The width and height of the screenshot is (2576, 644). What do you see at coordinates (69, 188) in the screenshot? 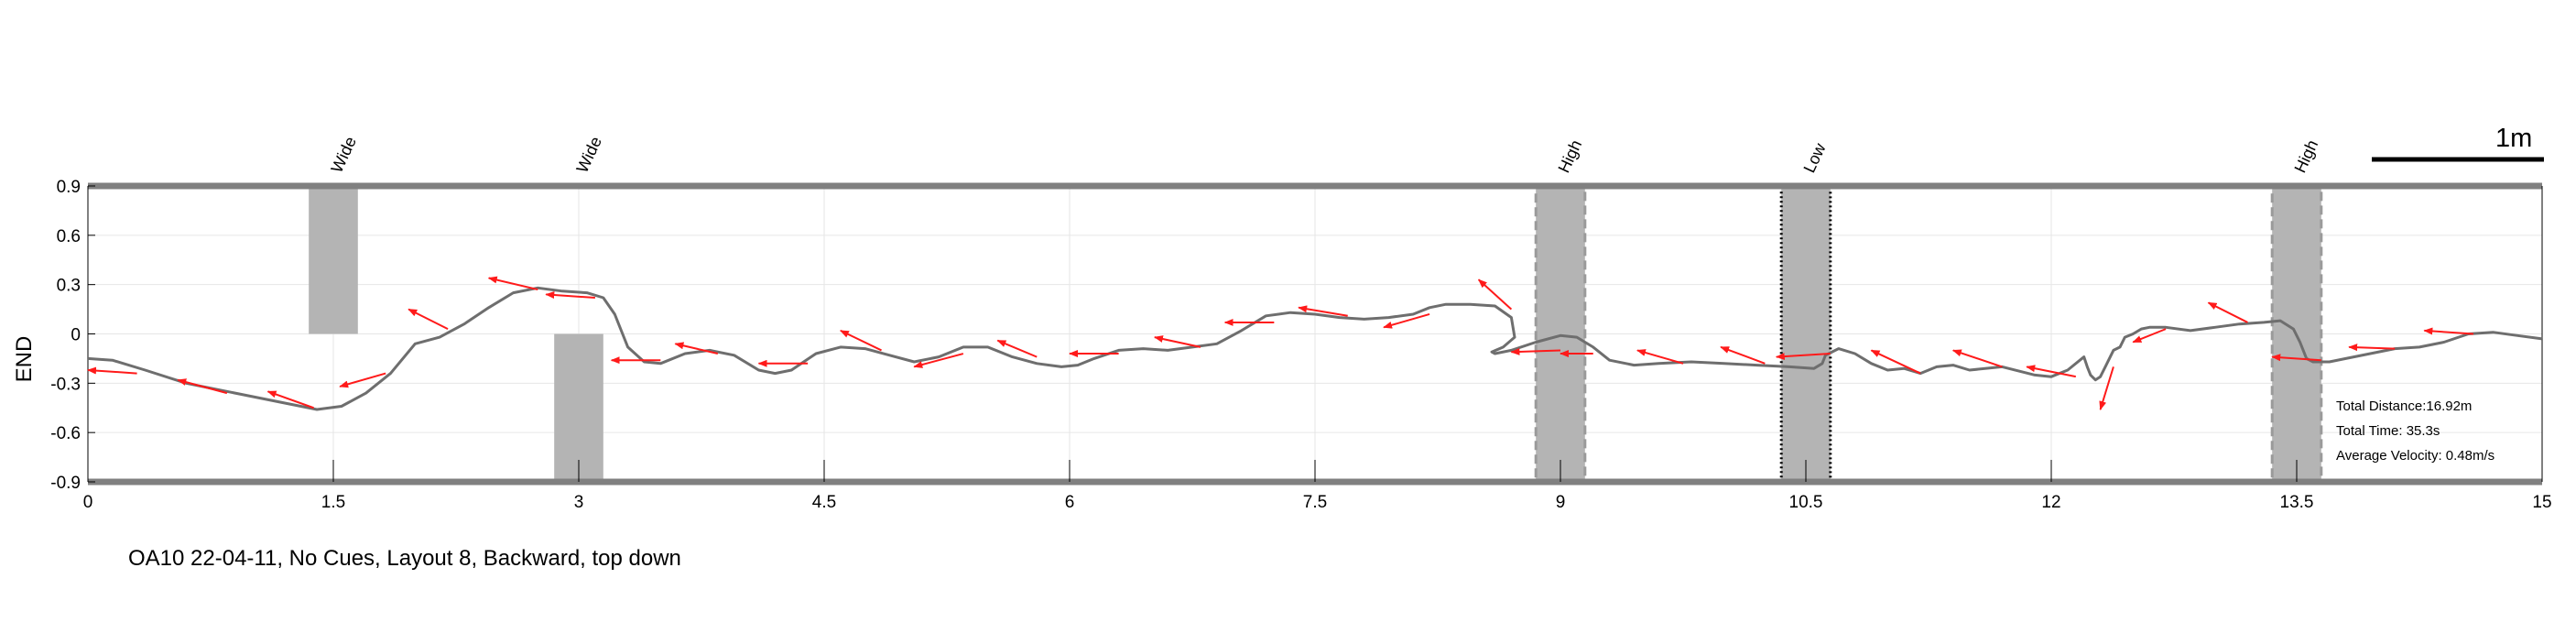
I see `y-tick-label-6: 0.9` at bounding box center [69, 188].